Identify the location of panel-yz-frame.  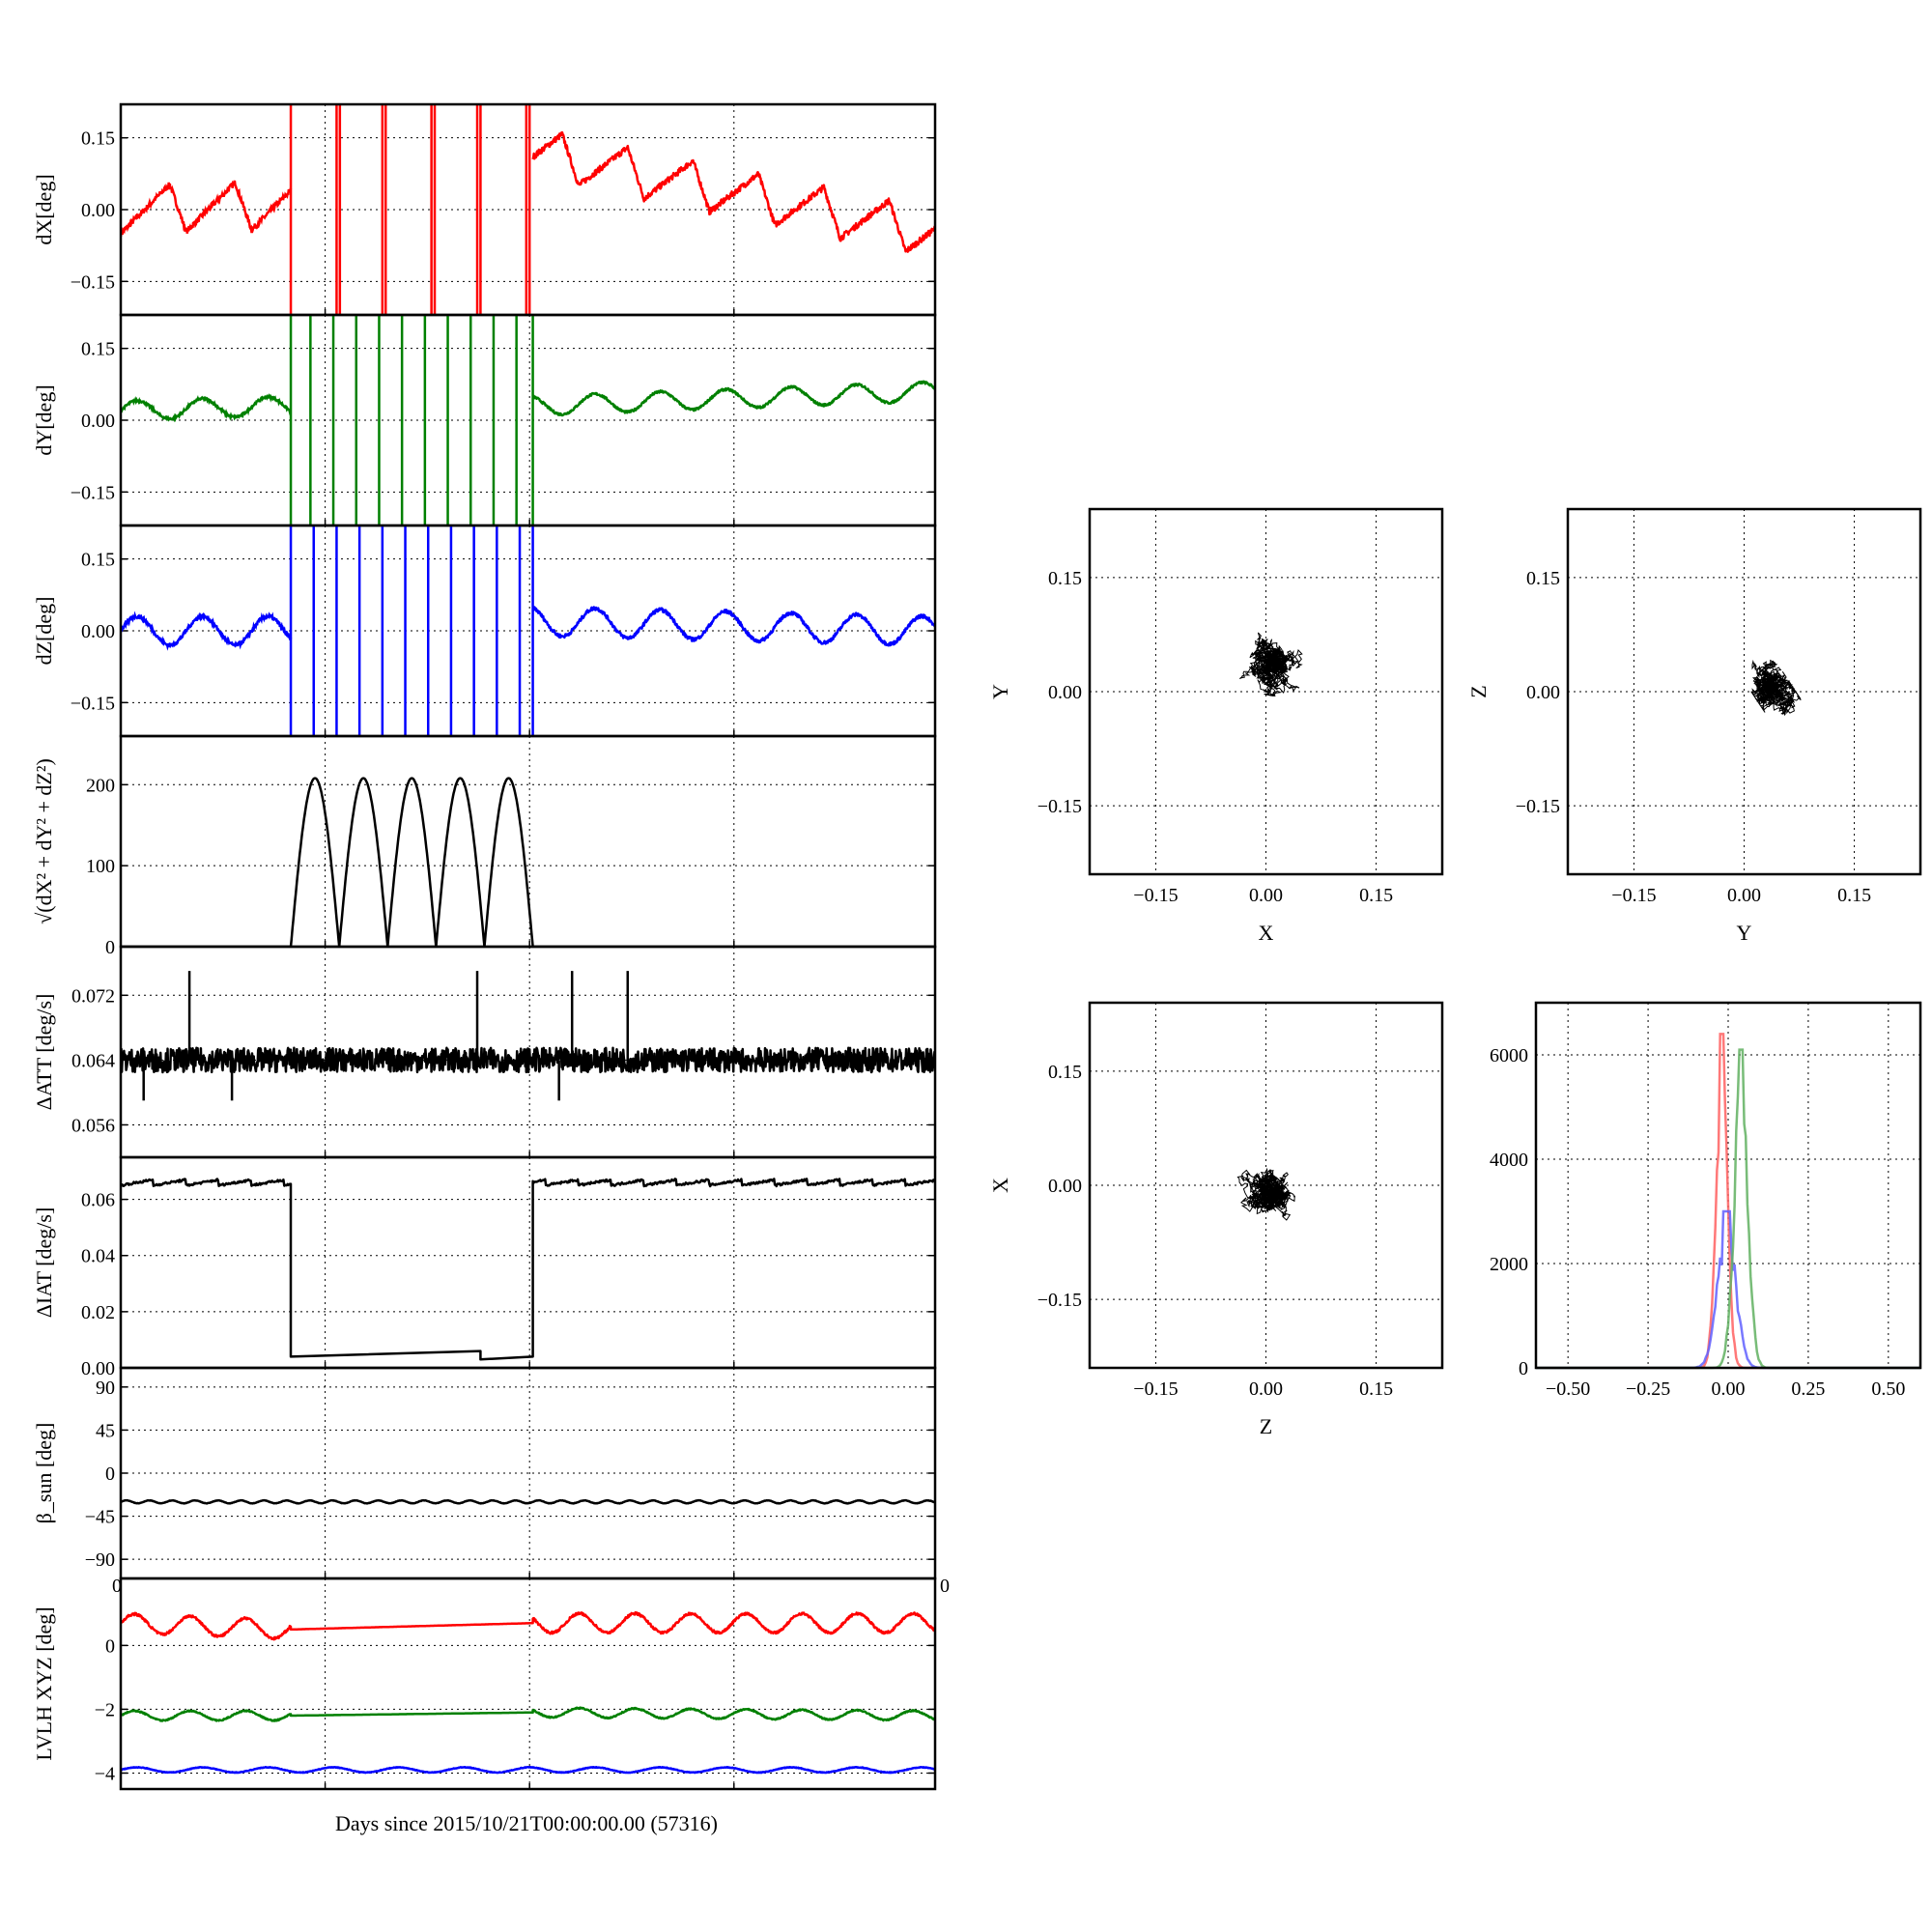
(1744, 691).